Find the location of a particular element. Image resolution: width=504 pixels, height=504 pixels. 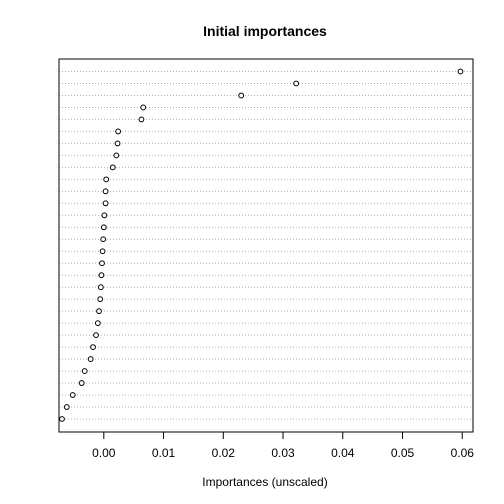

x-tick-label: 0.04 is located at coordinates (343, 453).